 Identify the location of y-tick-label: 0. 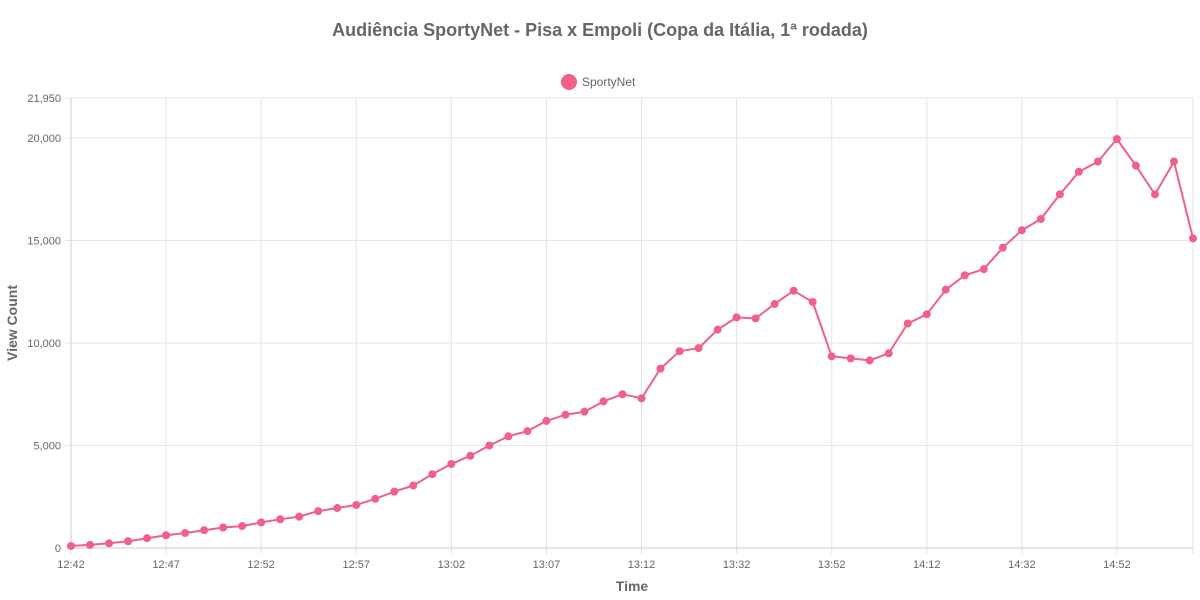
(58, 549).